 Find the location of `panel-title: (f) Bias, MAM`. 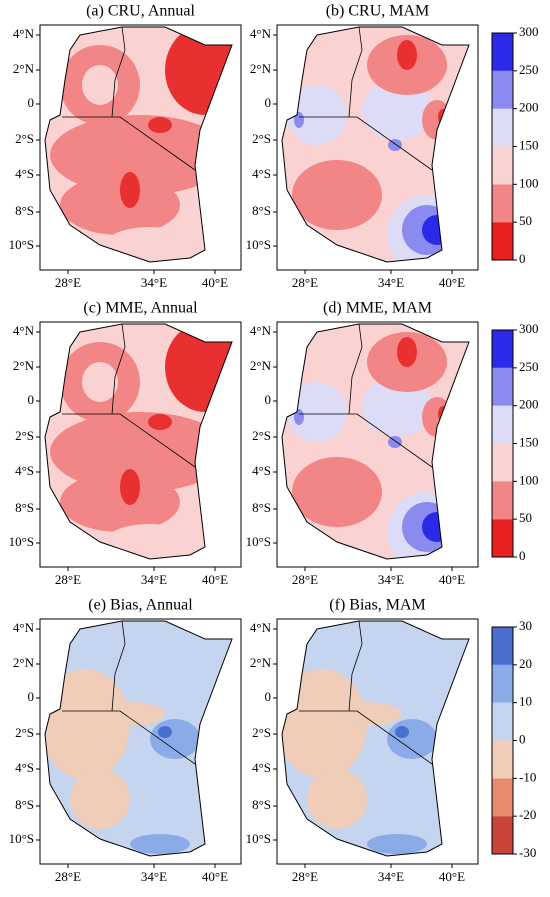

panel-title: (f) Bias, MAM is located at coordinates (377, 605).